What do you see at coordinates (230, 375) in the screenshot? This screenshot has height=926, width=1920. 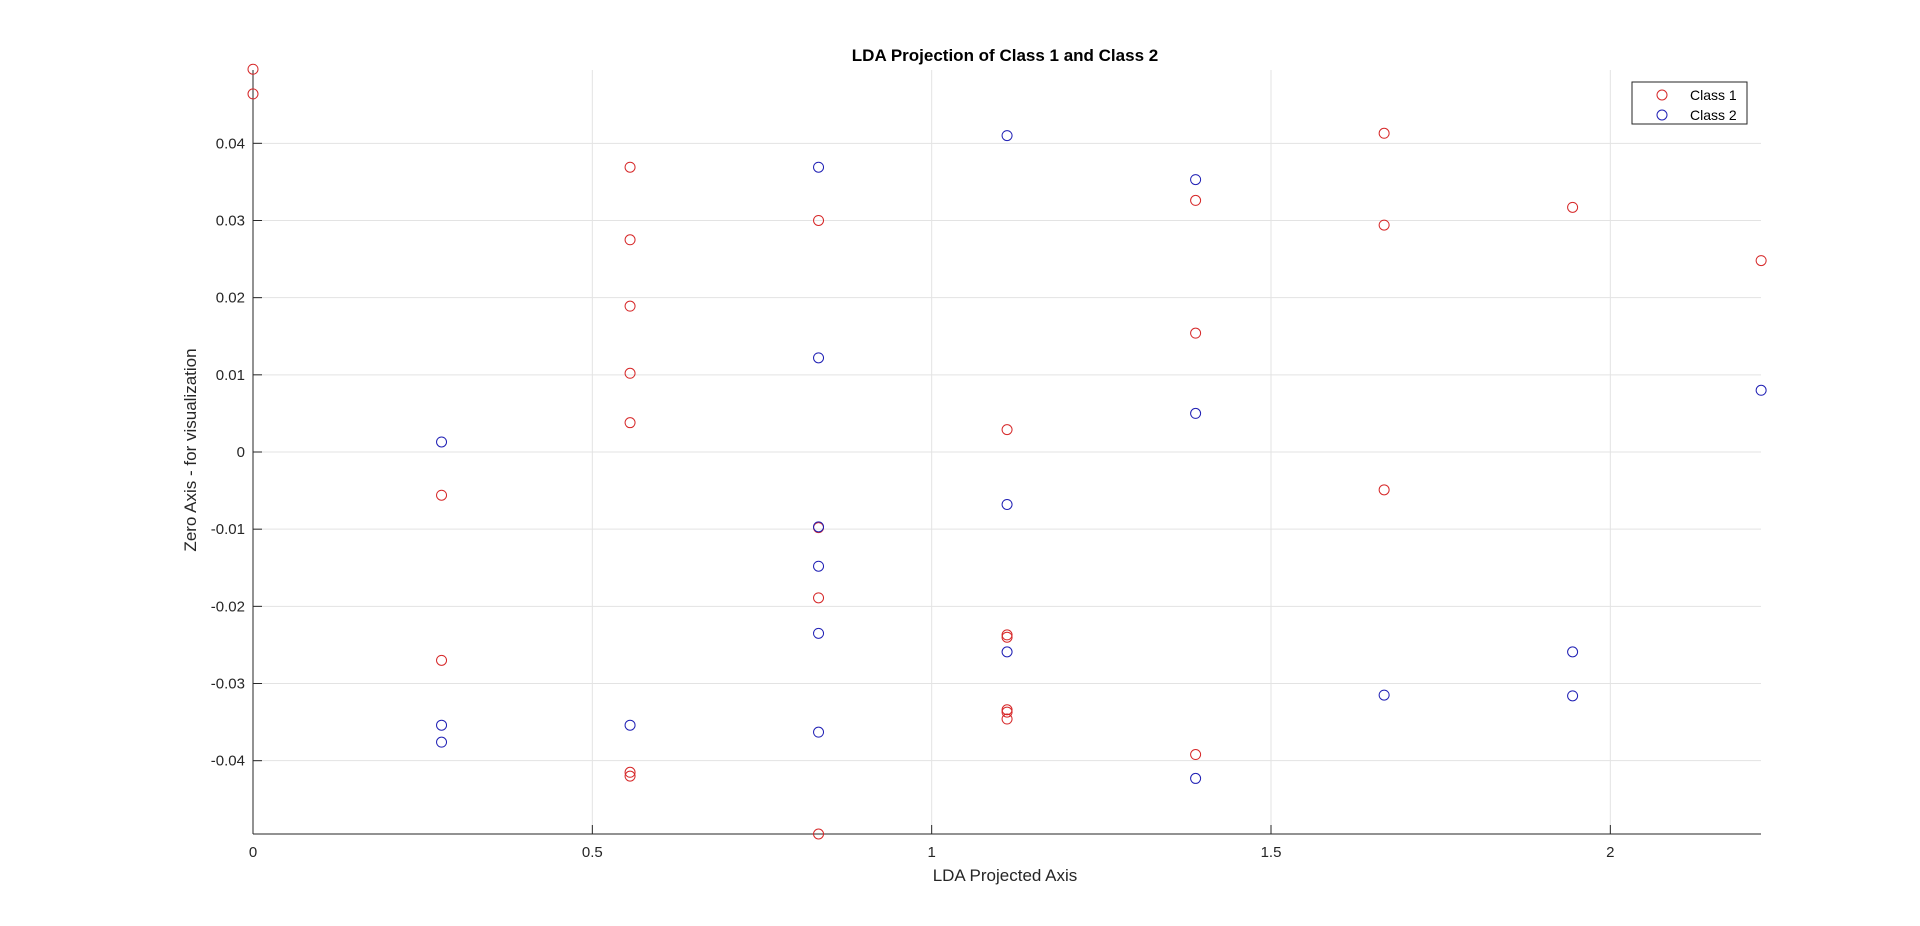 I see `y-tick-label: 0.01` at bounding box center [230, 375].